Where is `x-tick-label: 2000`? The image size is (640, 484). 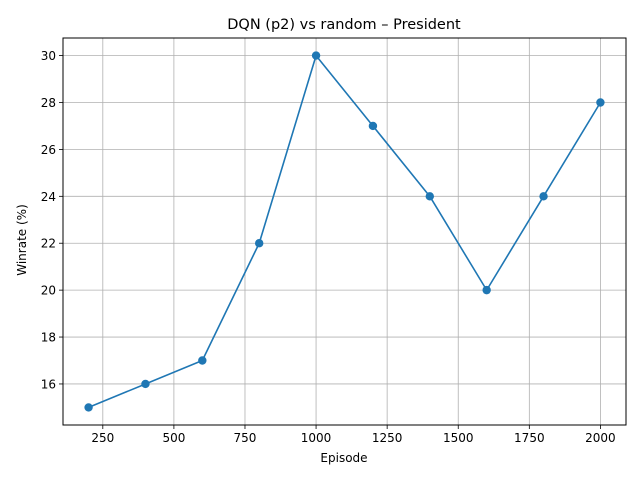
x-tick-label: 2000 is located at coordinates (600, 438).